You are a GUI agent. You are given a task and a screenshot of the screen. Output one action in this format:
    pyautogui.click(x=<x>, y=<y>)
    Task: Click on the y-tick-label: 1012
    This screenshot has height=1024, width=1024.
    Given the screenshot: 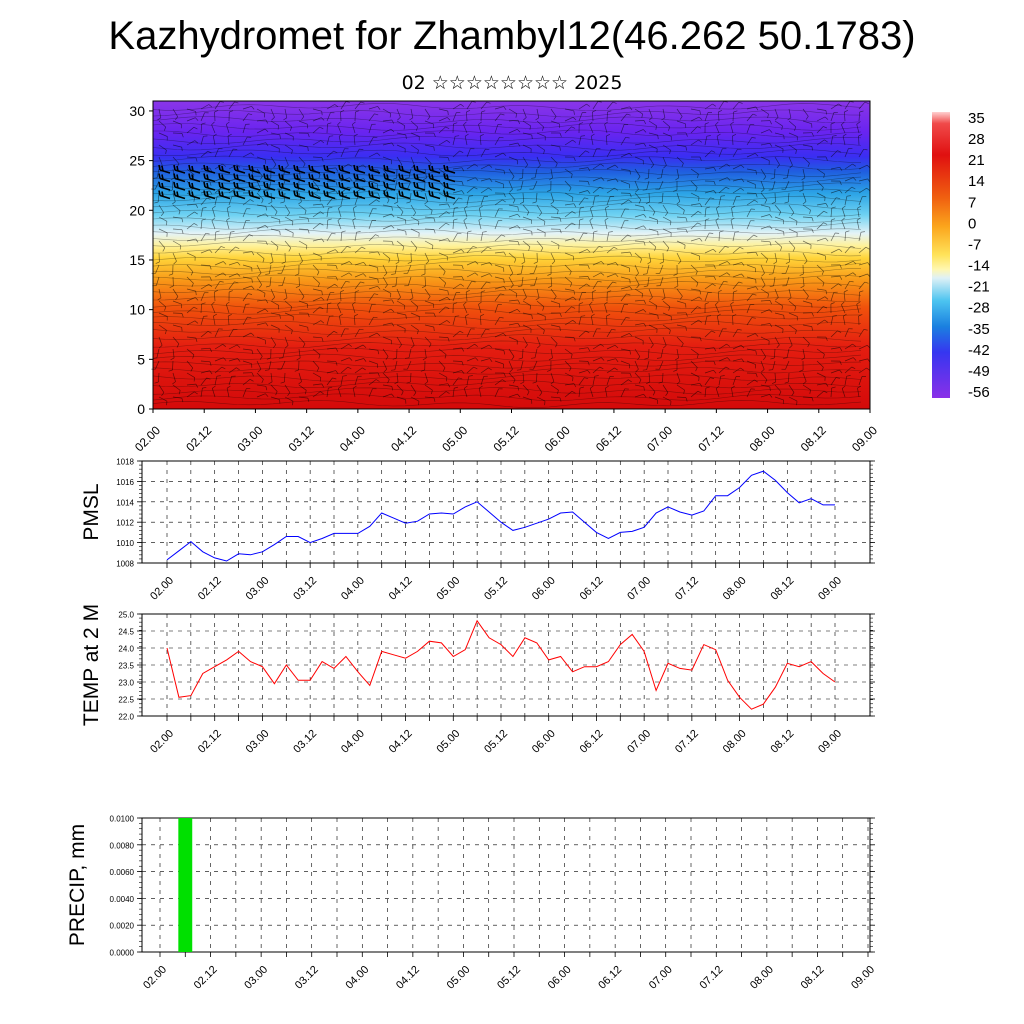 What is the action you would take?
    pyautogui.click(x=125, y=523)
    